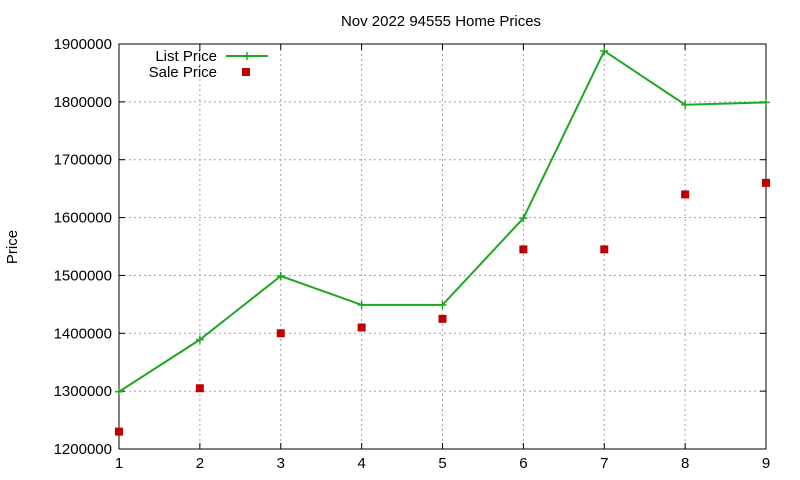  I want to click on x-tick-label: 6, so click(523, 463).